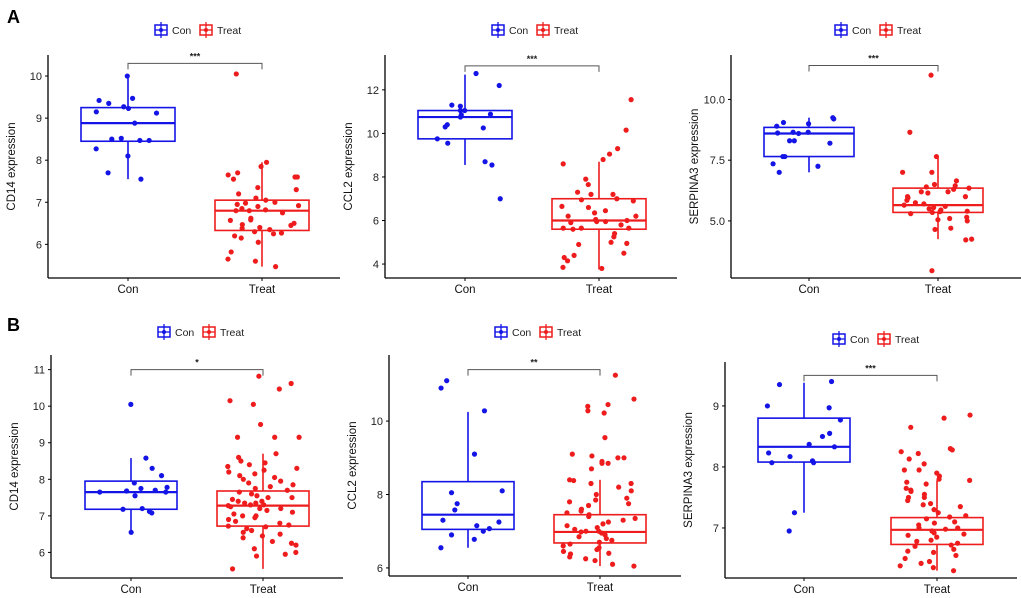 This screenshot has width=1021, height=598. What do you see at coordinates (716, 529) in the screenshot?
I see `y-tick-label: 7` at bounding box center [716, 529].